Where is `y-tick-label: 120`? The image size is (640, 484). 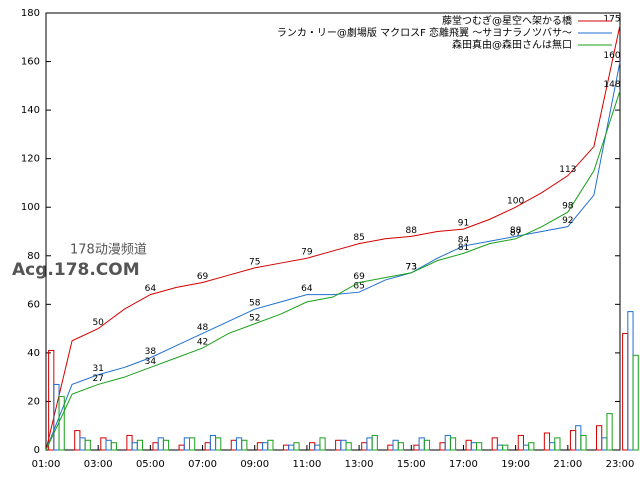 y-tick-label: 120 is located at coordinates (30, 159).